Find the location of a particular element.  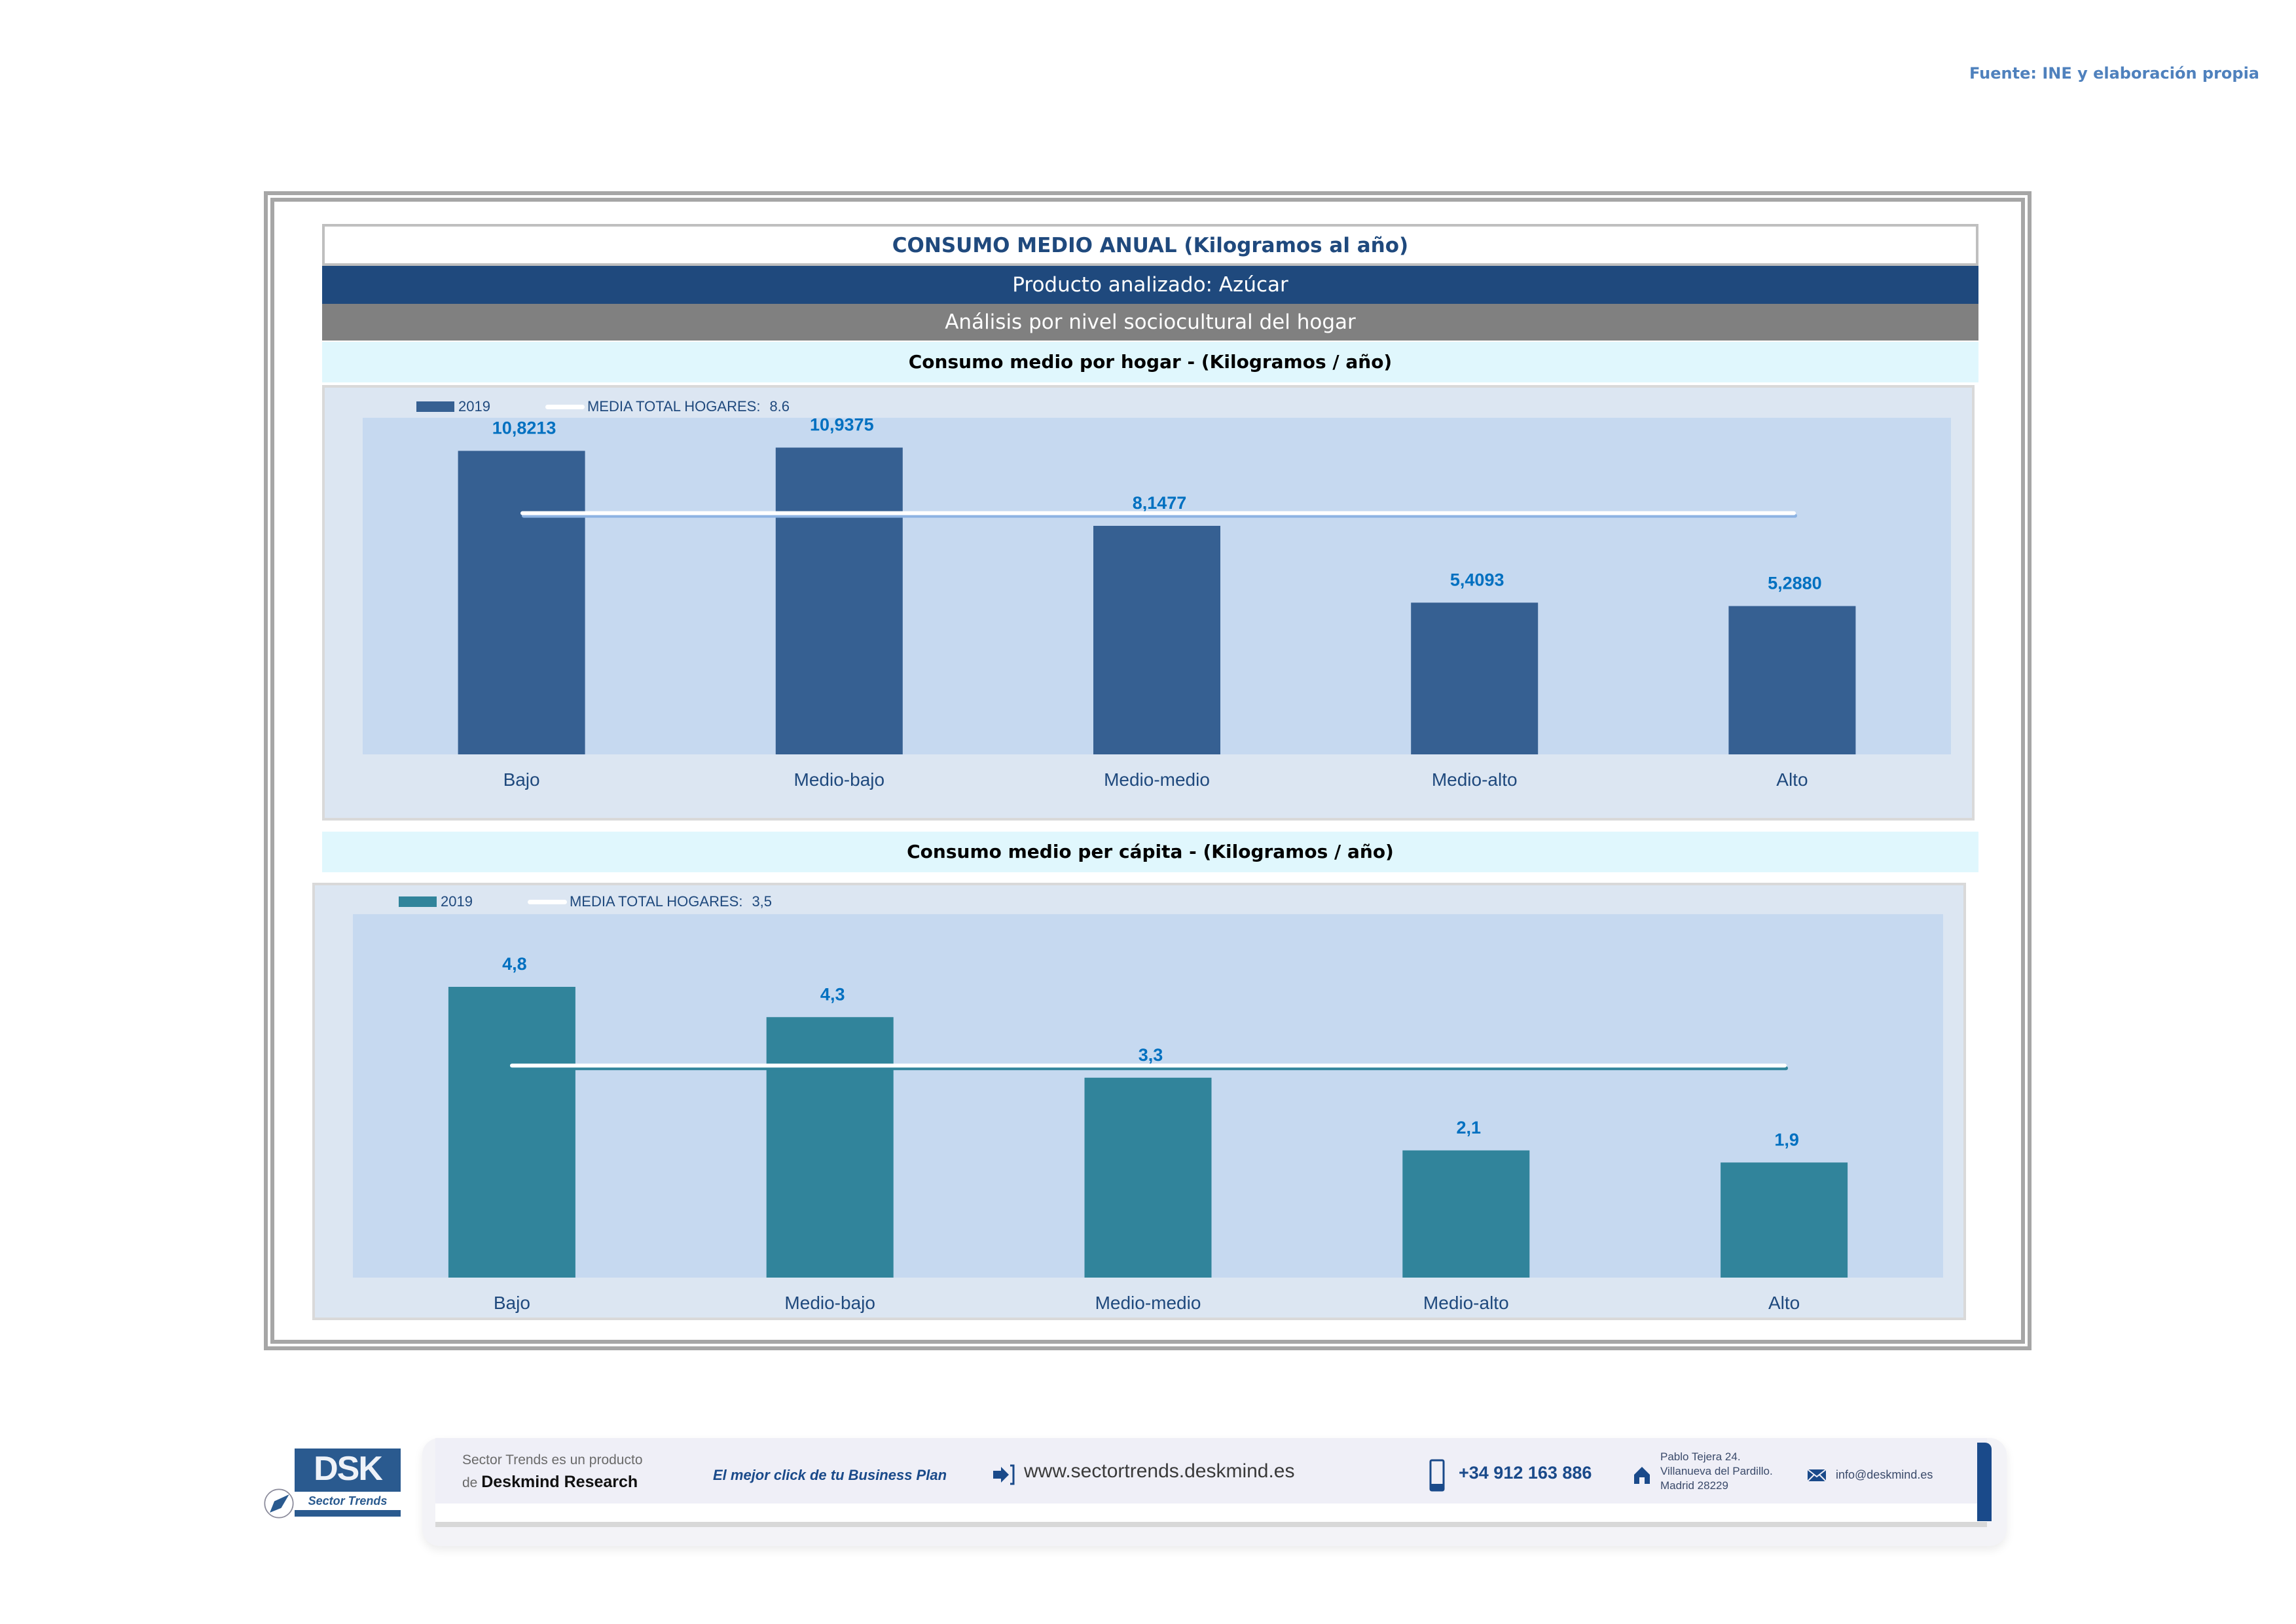

chart2-data-label: 3,3 is located at coordinates (1151, 1055).